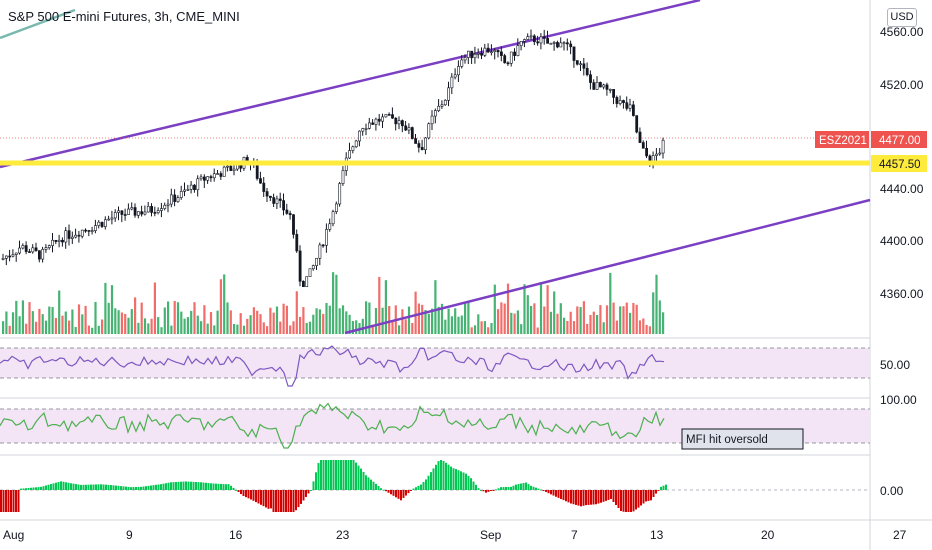  Describe the element at coordinates (435, 363) in the screenshot. I see `rsi-band` at that location.